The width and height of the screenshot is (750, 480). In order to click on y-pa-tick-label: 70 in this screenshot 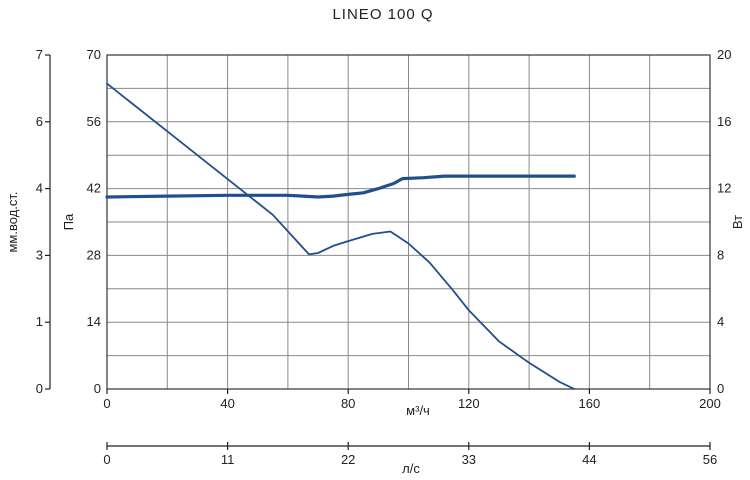, I will do `click(94, 54)`.